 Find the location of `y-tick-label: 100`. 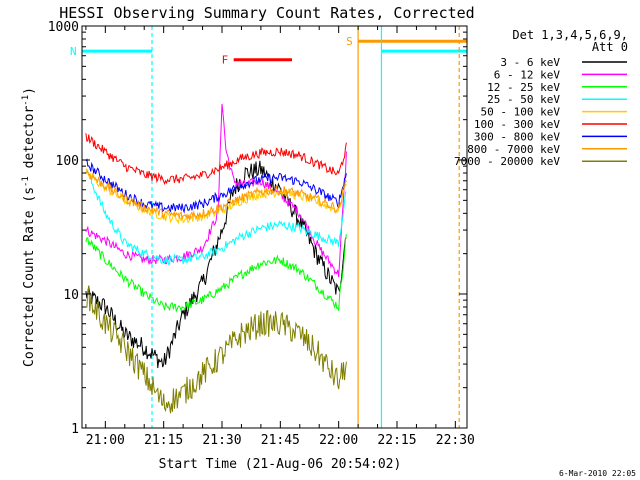

y-tick-label: 100 is located at coordinates (67, 161).